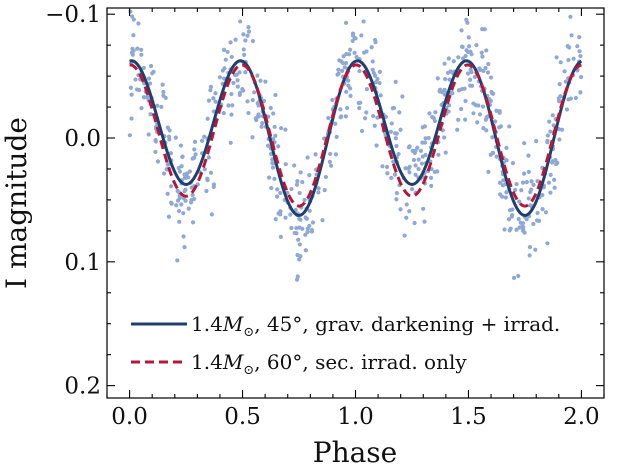  Describe the element at coordinates (82, 139) in the screenshot. I see `y-tick-label: 0.0` at that location.